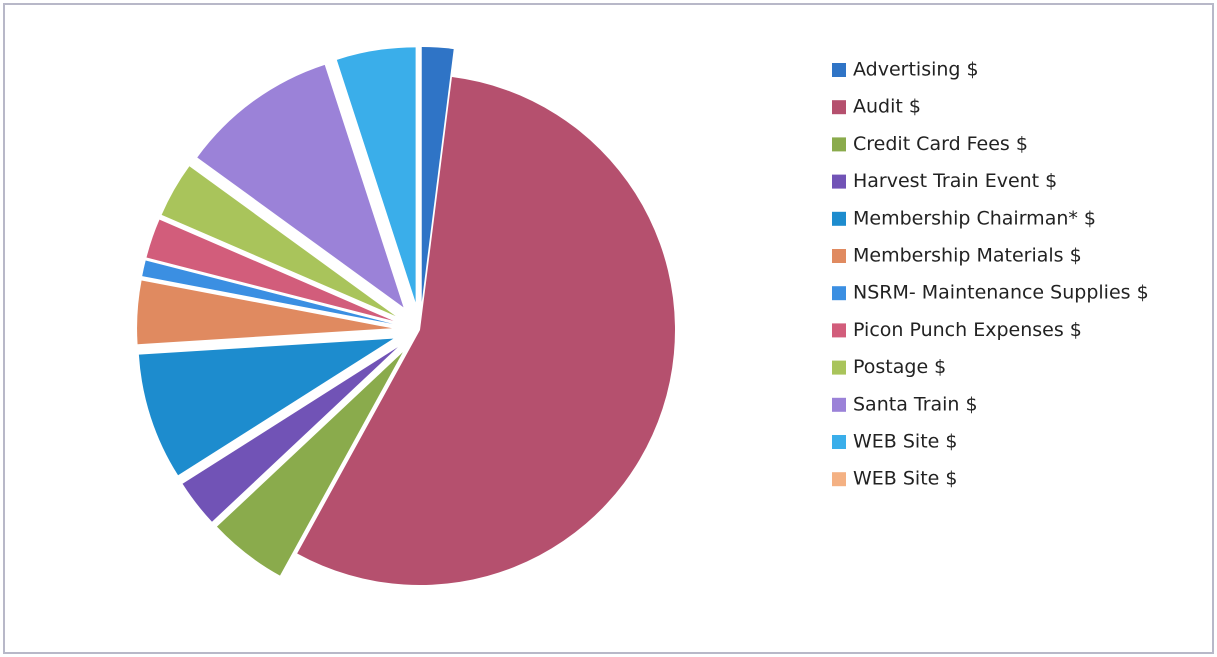 The width and height of the screenshot is (1217, 657). Describe the element at coordinates (940, 144) in the screenshot. I see `legend-label: Credit Card Fees $` at that location.